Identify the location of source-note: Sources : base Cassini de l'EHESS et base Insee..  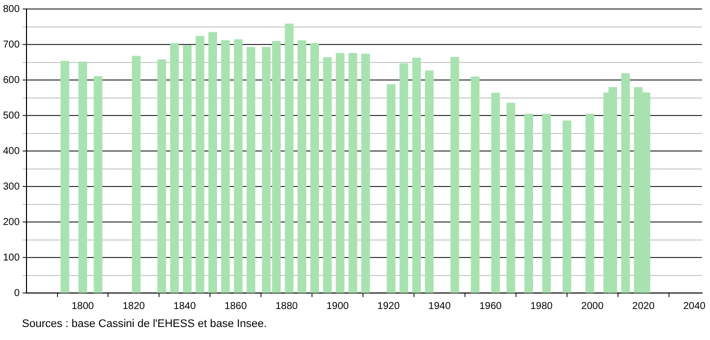
(144, 324).